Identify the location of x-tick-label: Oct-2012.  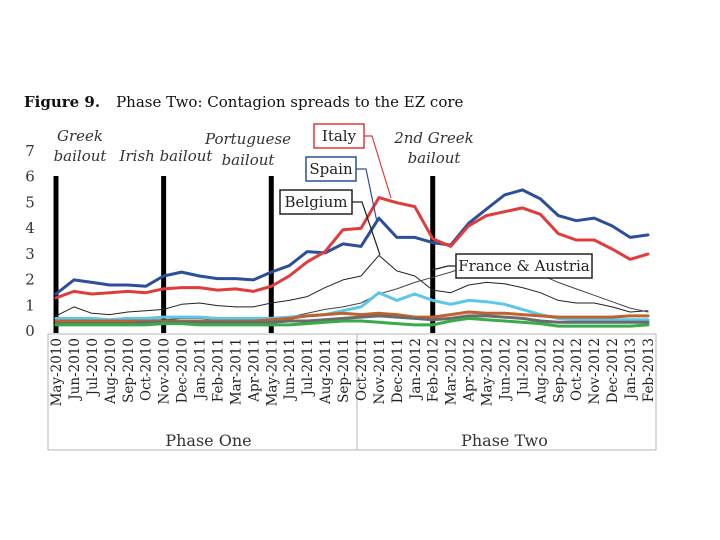
(577, 369).